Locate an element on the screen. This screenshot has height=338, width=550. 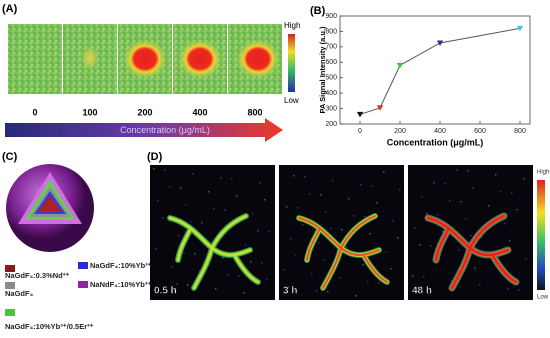
phantom-images: 0 100 200 400 800 is located at coordinates (145, 70).